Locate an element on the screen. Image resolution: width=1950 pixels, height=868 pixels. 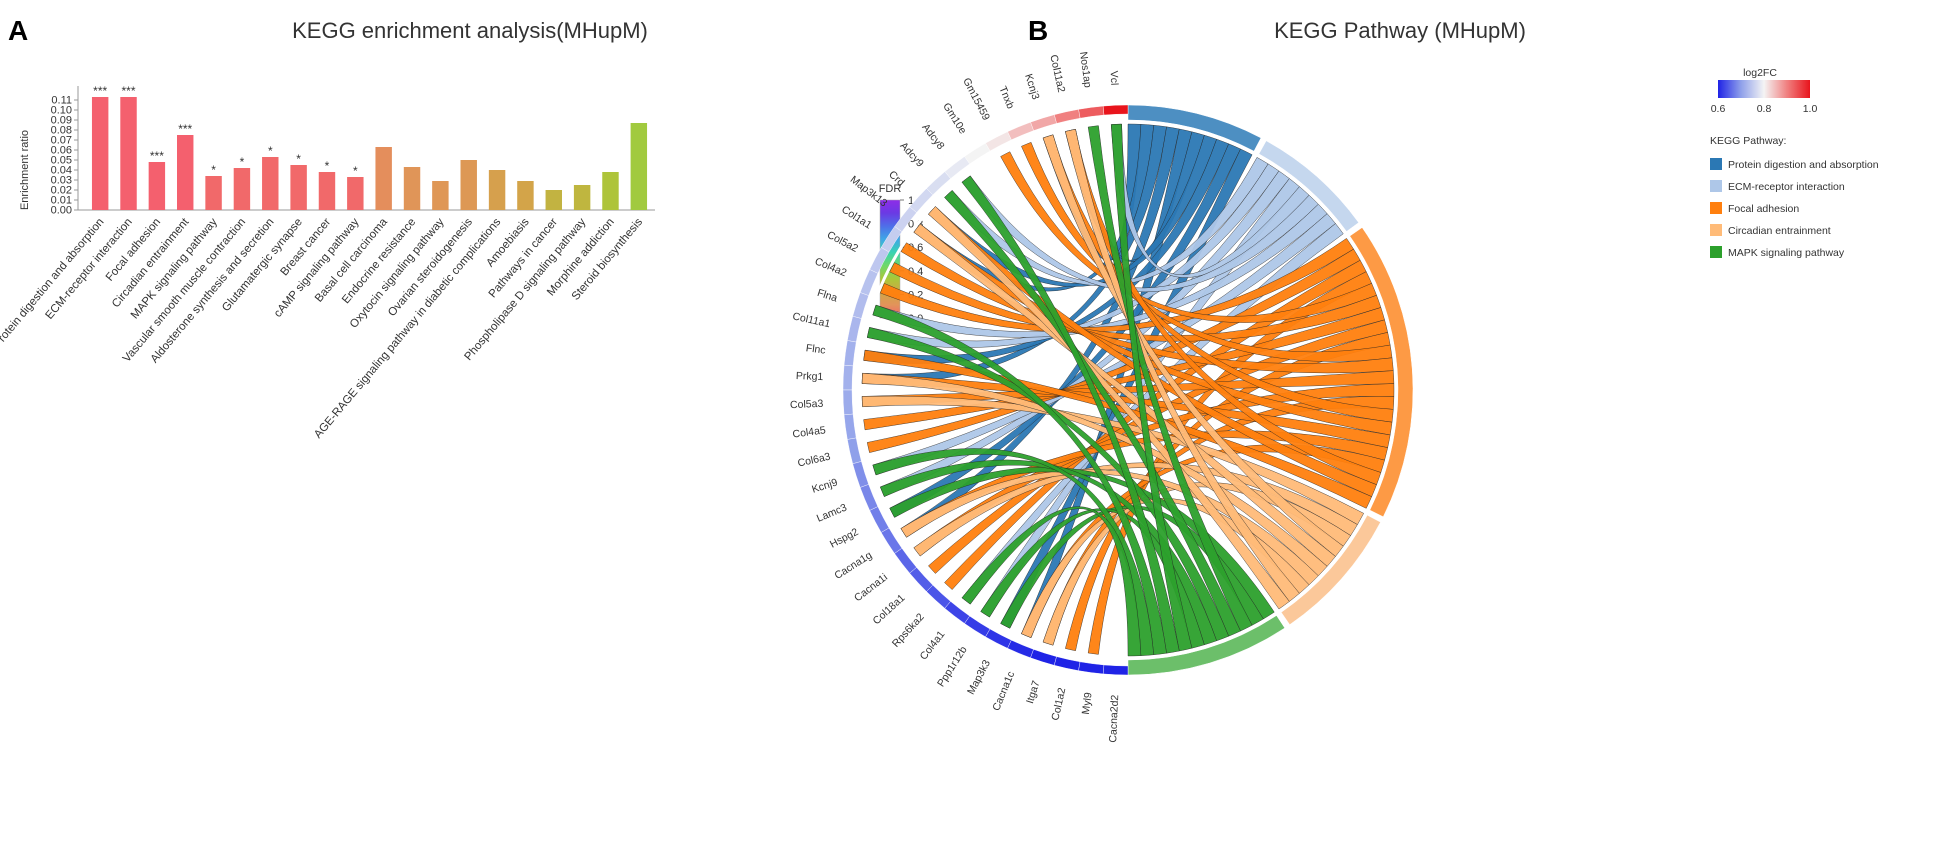
gene-label: Cacna1g is located at coordinates (853, 565).